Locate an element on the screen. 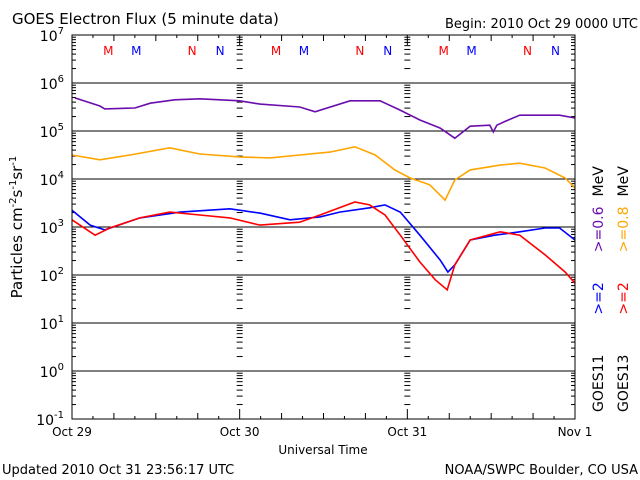 The width and height of the screenshot is (640, 480). y-tick-label: 10³ is located at coordinates (52, 227).